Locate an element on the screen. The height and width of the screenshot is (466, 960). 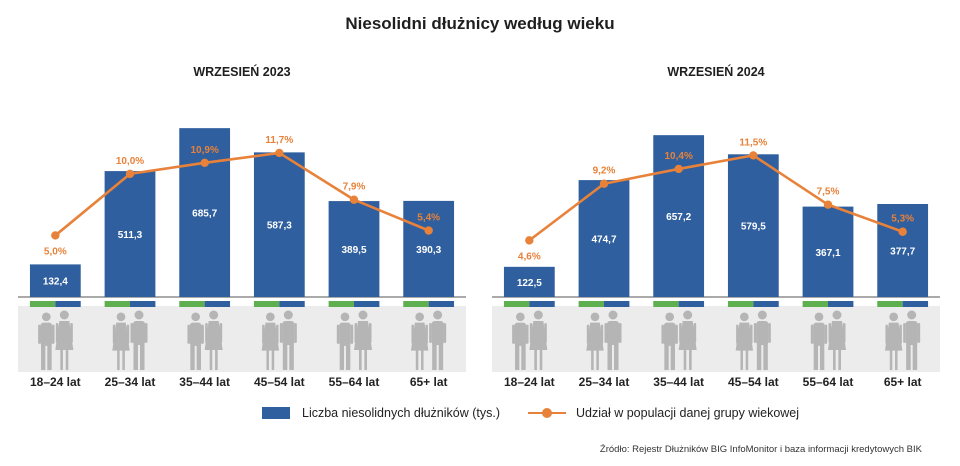
share-line is located at coordinates (716, 198).